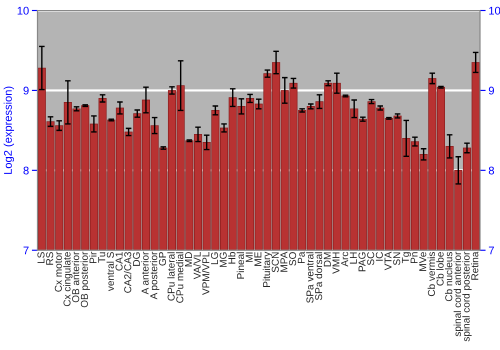 The image size is (500, 350). What do you see at coordinates (491, 170) in the screenshot?
I see `y2-tick-label: 8` at bounding box center [491, 170].